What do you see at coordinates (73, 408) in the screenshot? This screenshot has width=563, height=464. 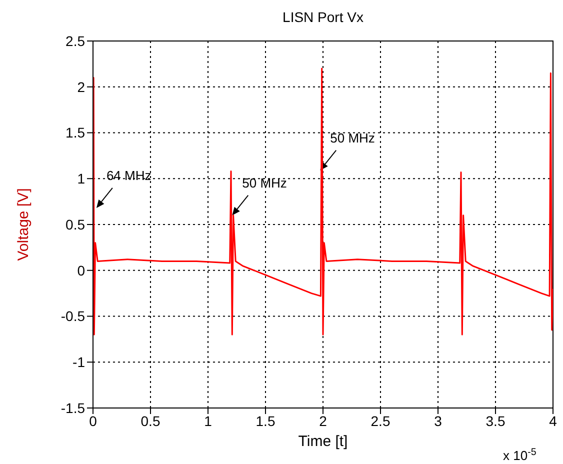 I see `y-tick-label: -1.5` at bounding box center [73, 408].